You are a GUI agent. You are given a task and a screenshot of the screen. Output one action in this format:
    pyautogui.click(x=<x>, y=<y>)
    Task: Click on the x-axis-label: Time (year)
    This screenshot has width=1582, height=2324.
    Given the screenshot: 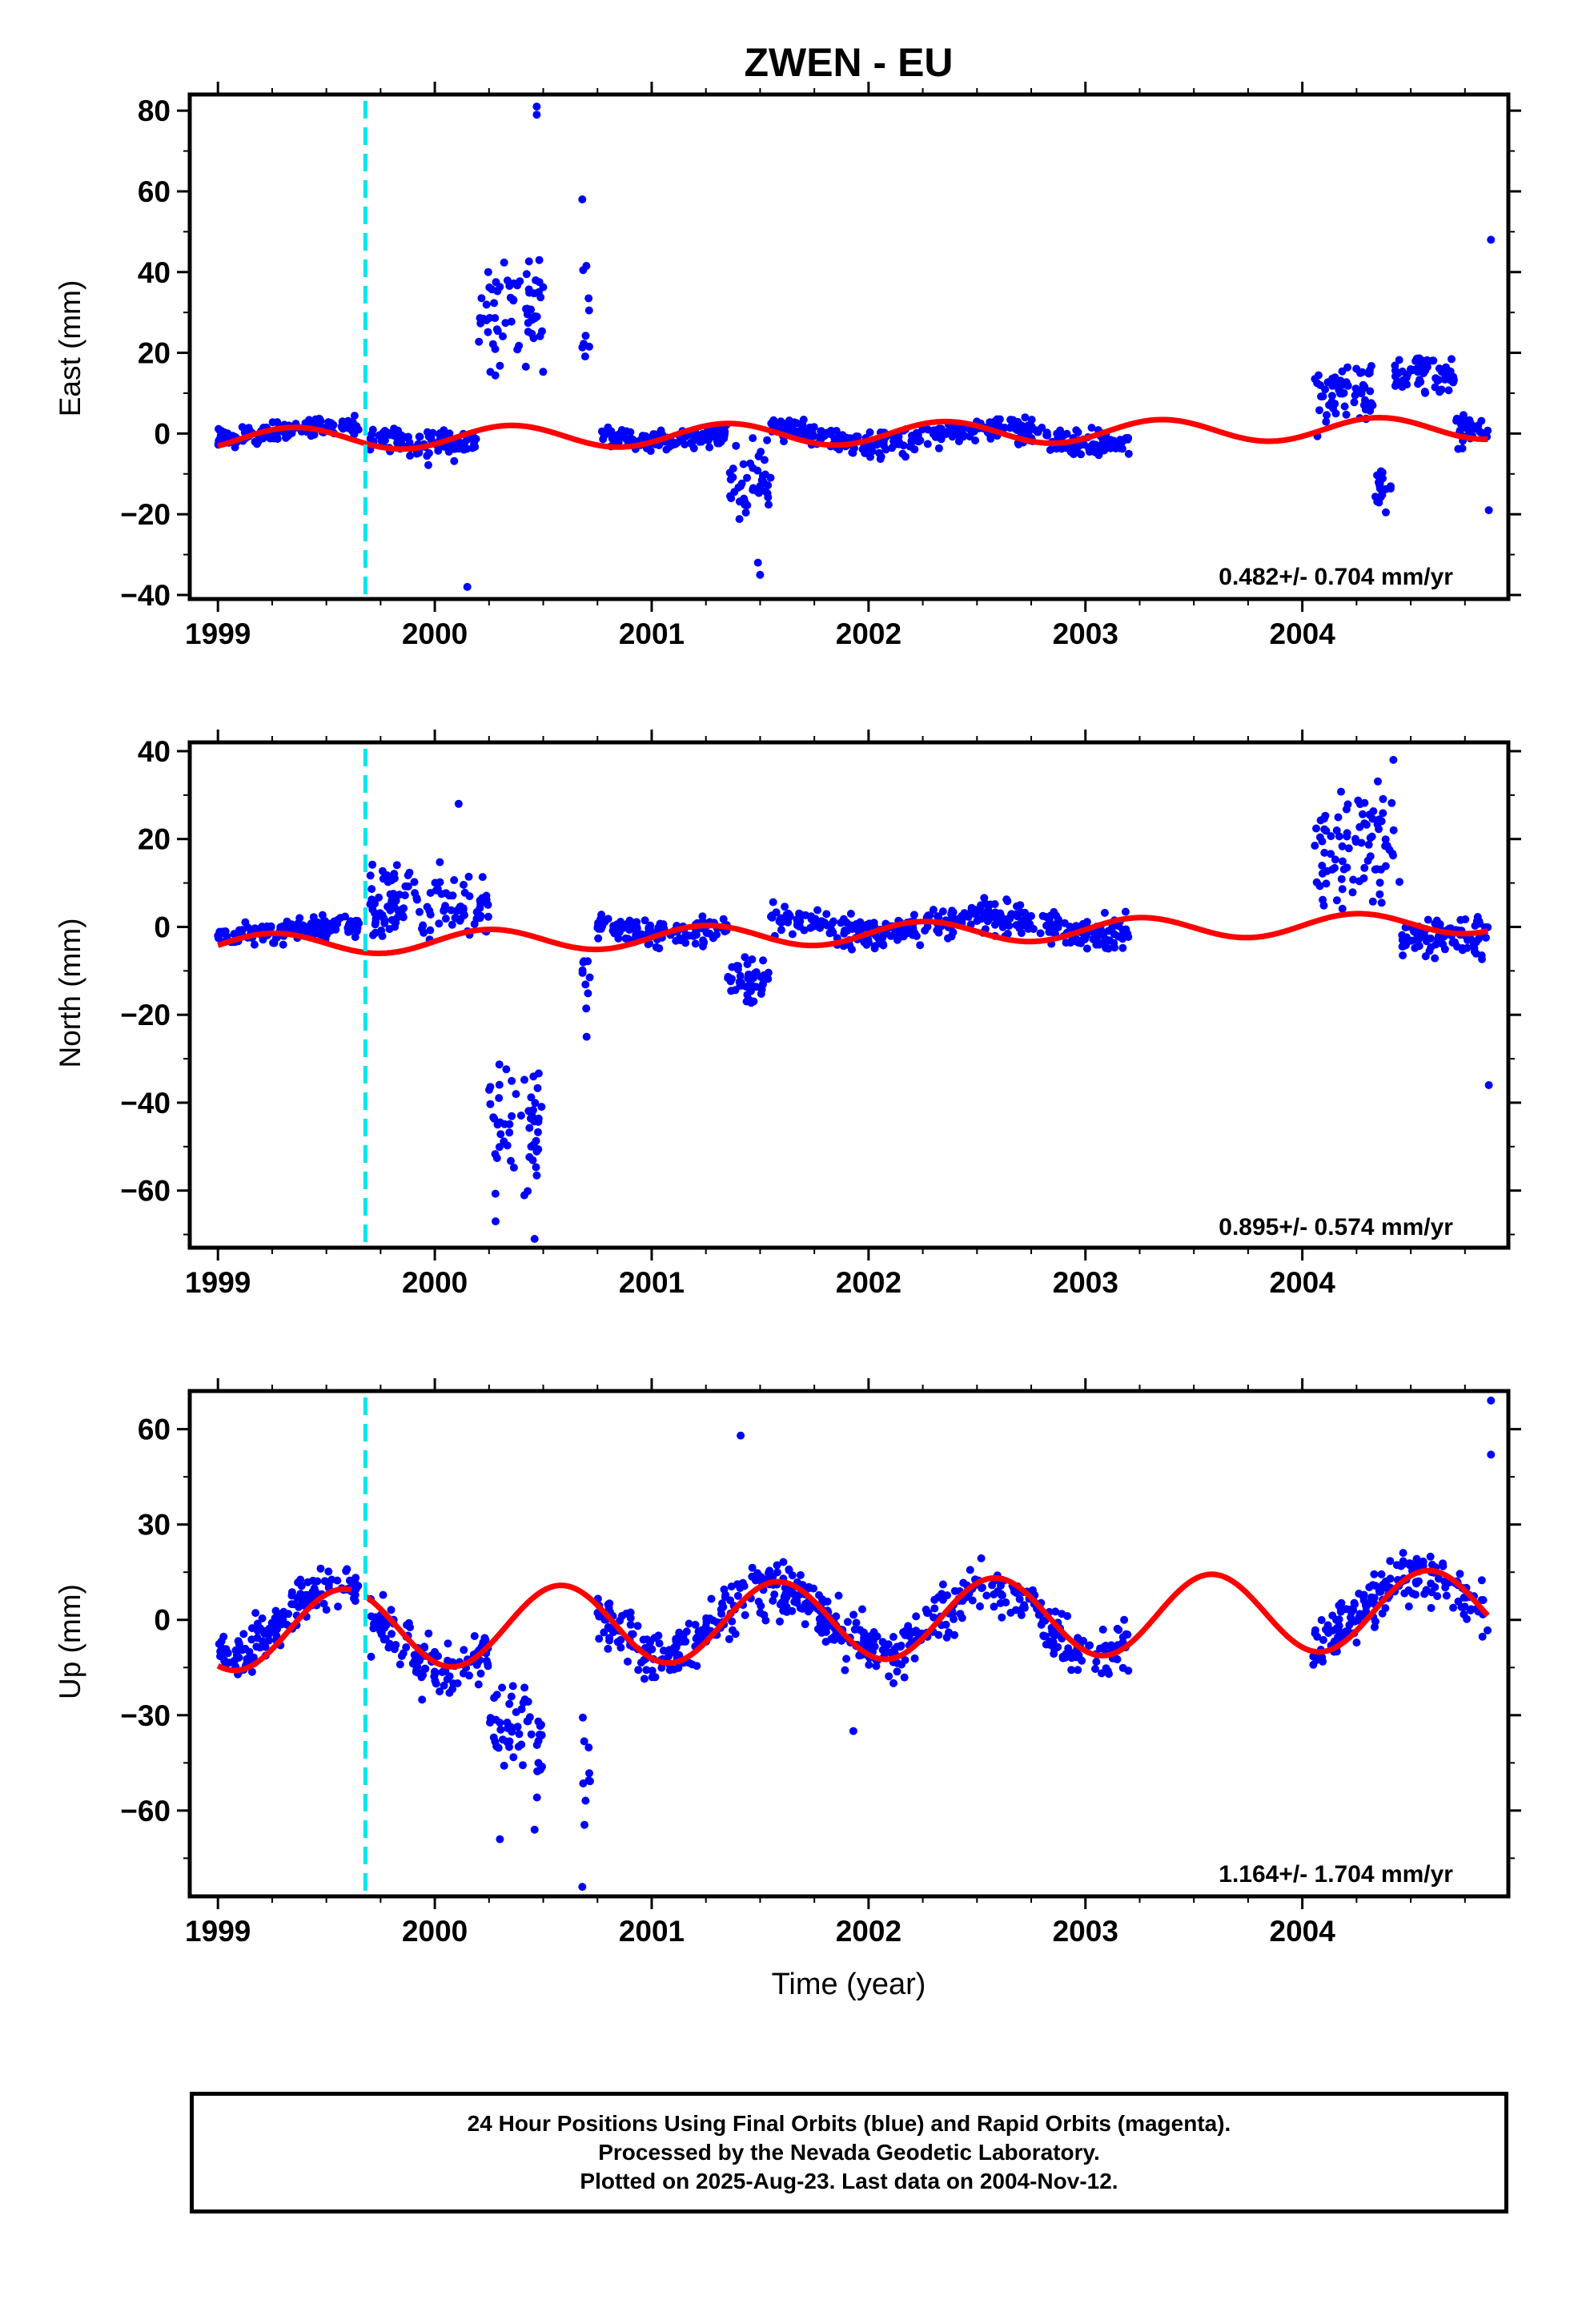 What is the action you would take?
    pyautogui.click(x=849, y=1984)
    